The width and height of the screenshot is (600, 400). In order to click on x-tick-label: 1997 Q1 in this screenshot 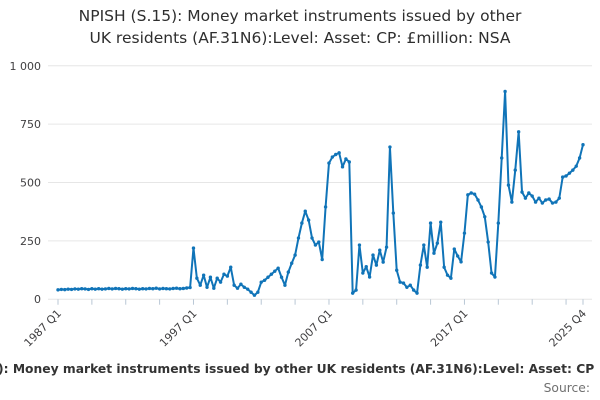, I will do `click(178, 328)`.